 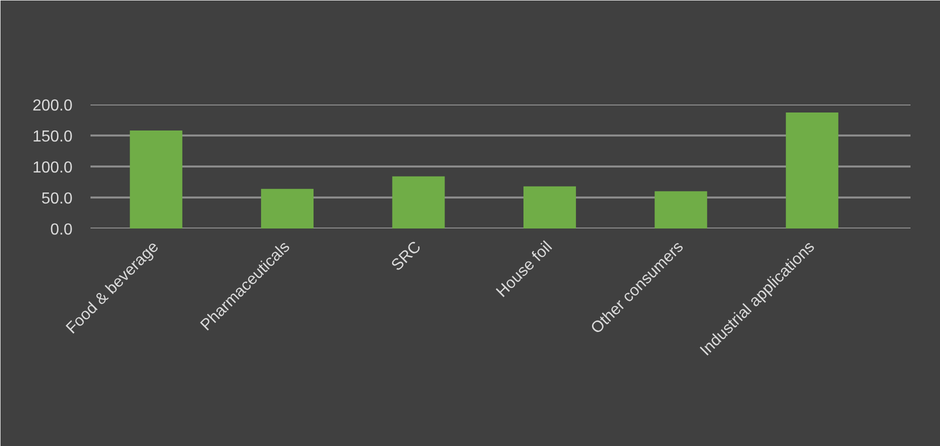 I want to click on y-tick-label: 150.0, so click(x=52, y=137).